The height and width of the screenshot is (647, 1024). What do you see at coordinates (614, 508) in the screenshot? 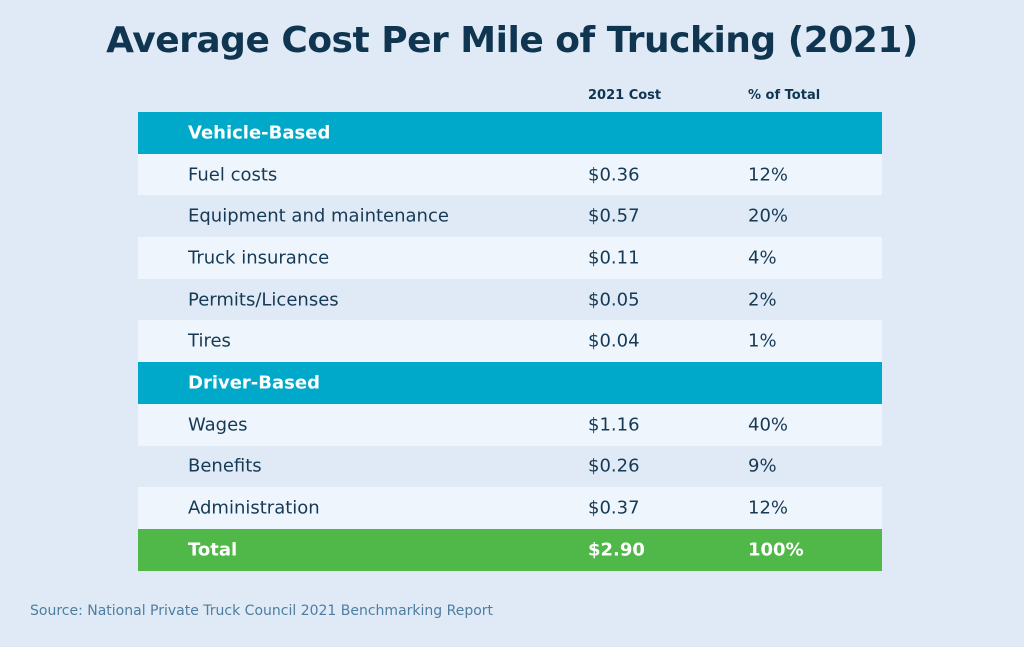
I see `cell-cost: $0.37` at bounding box center [614, 508].